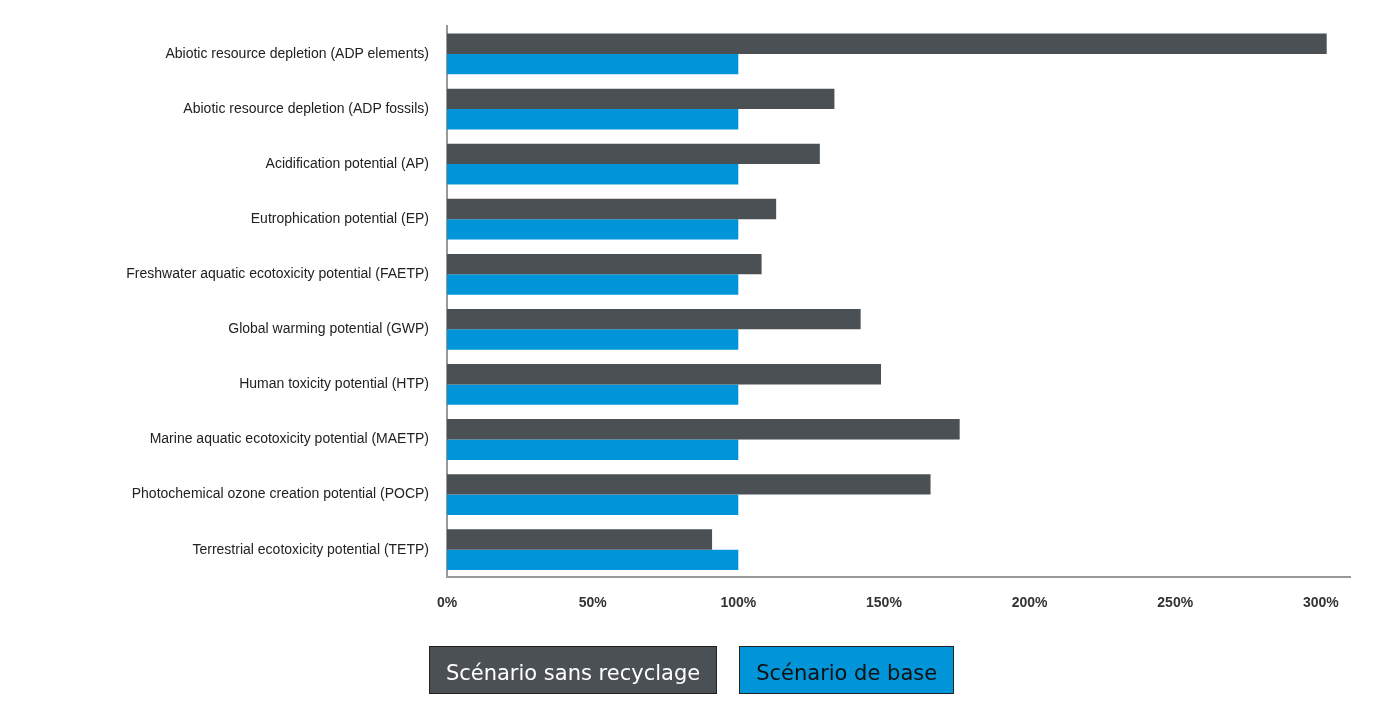  What do you see at coordinates (1175, 602) in the screenshot?
I see `x-tick-label: 250%` at bounding box center [1175, 602].